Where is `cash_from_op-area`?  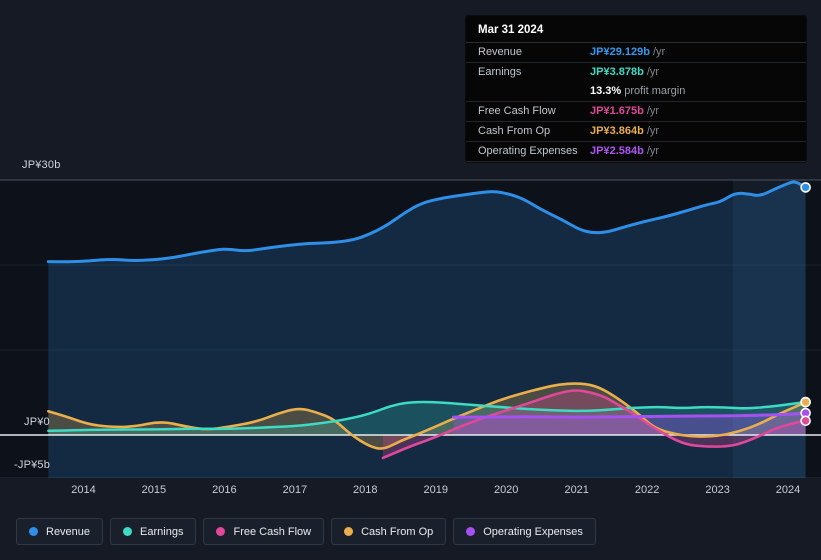
cash_from_op-area is located at coordinates (427, 416).